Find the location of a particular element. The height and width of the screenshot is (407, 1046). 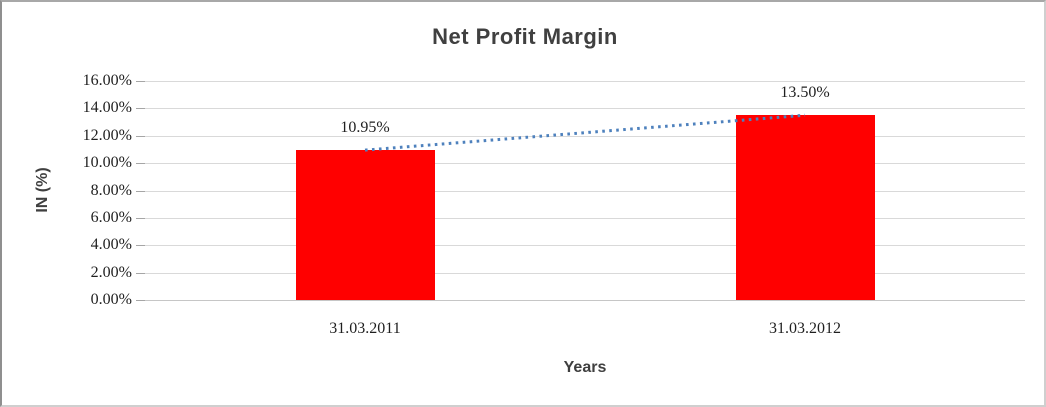

y-axis-title: IN (%) is located at coordinates (42, 190).